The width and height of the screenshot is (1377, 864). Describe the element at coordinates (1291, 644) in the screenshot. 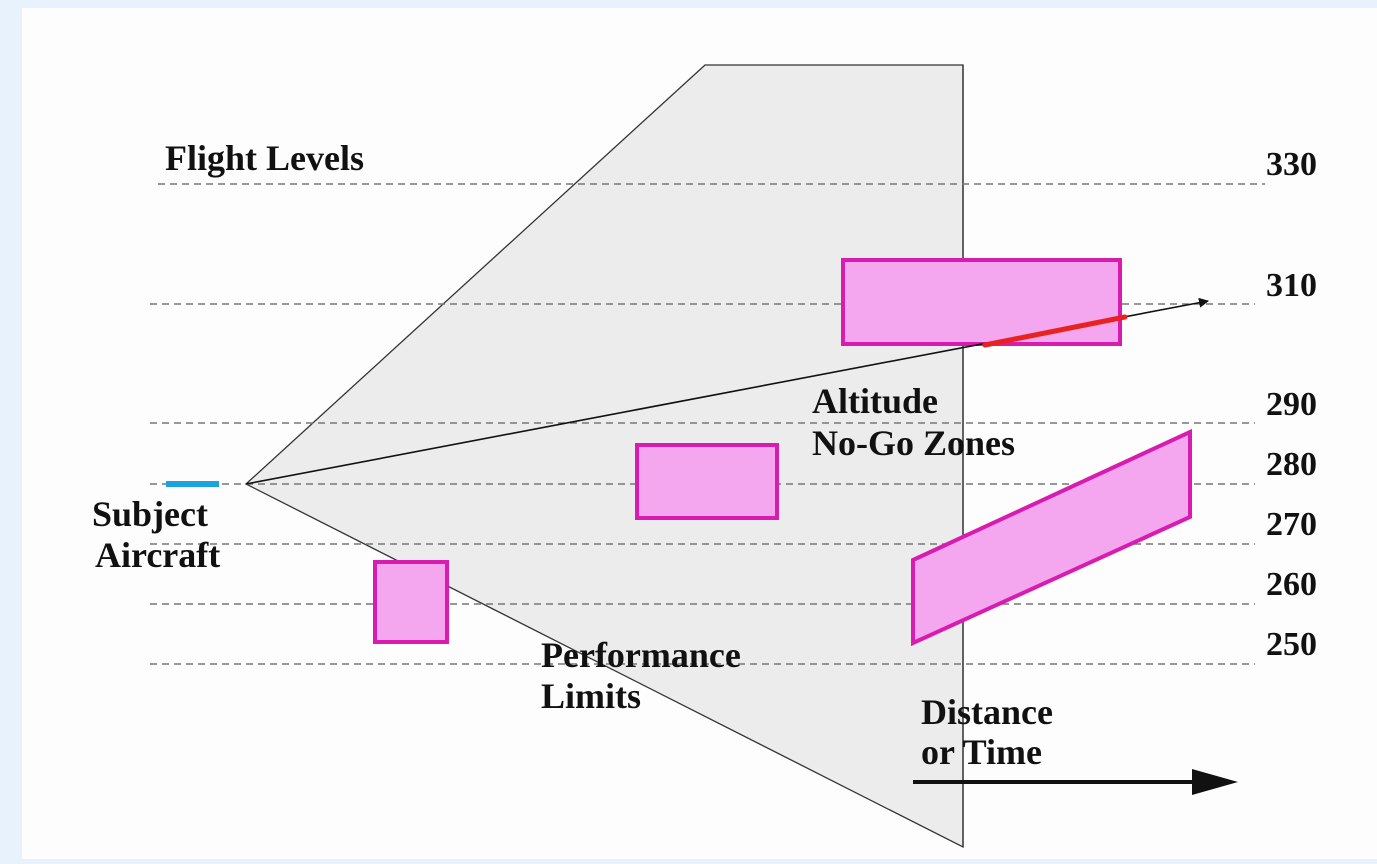

I see `flight-level-250: 250` at that location.